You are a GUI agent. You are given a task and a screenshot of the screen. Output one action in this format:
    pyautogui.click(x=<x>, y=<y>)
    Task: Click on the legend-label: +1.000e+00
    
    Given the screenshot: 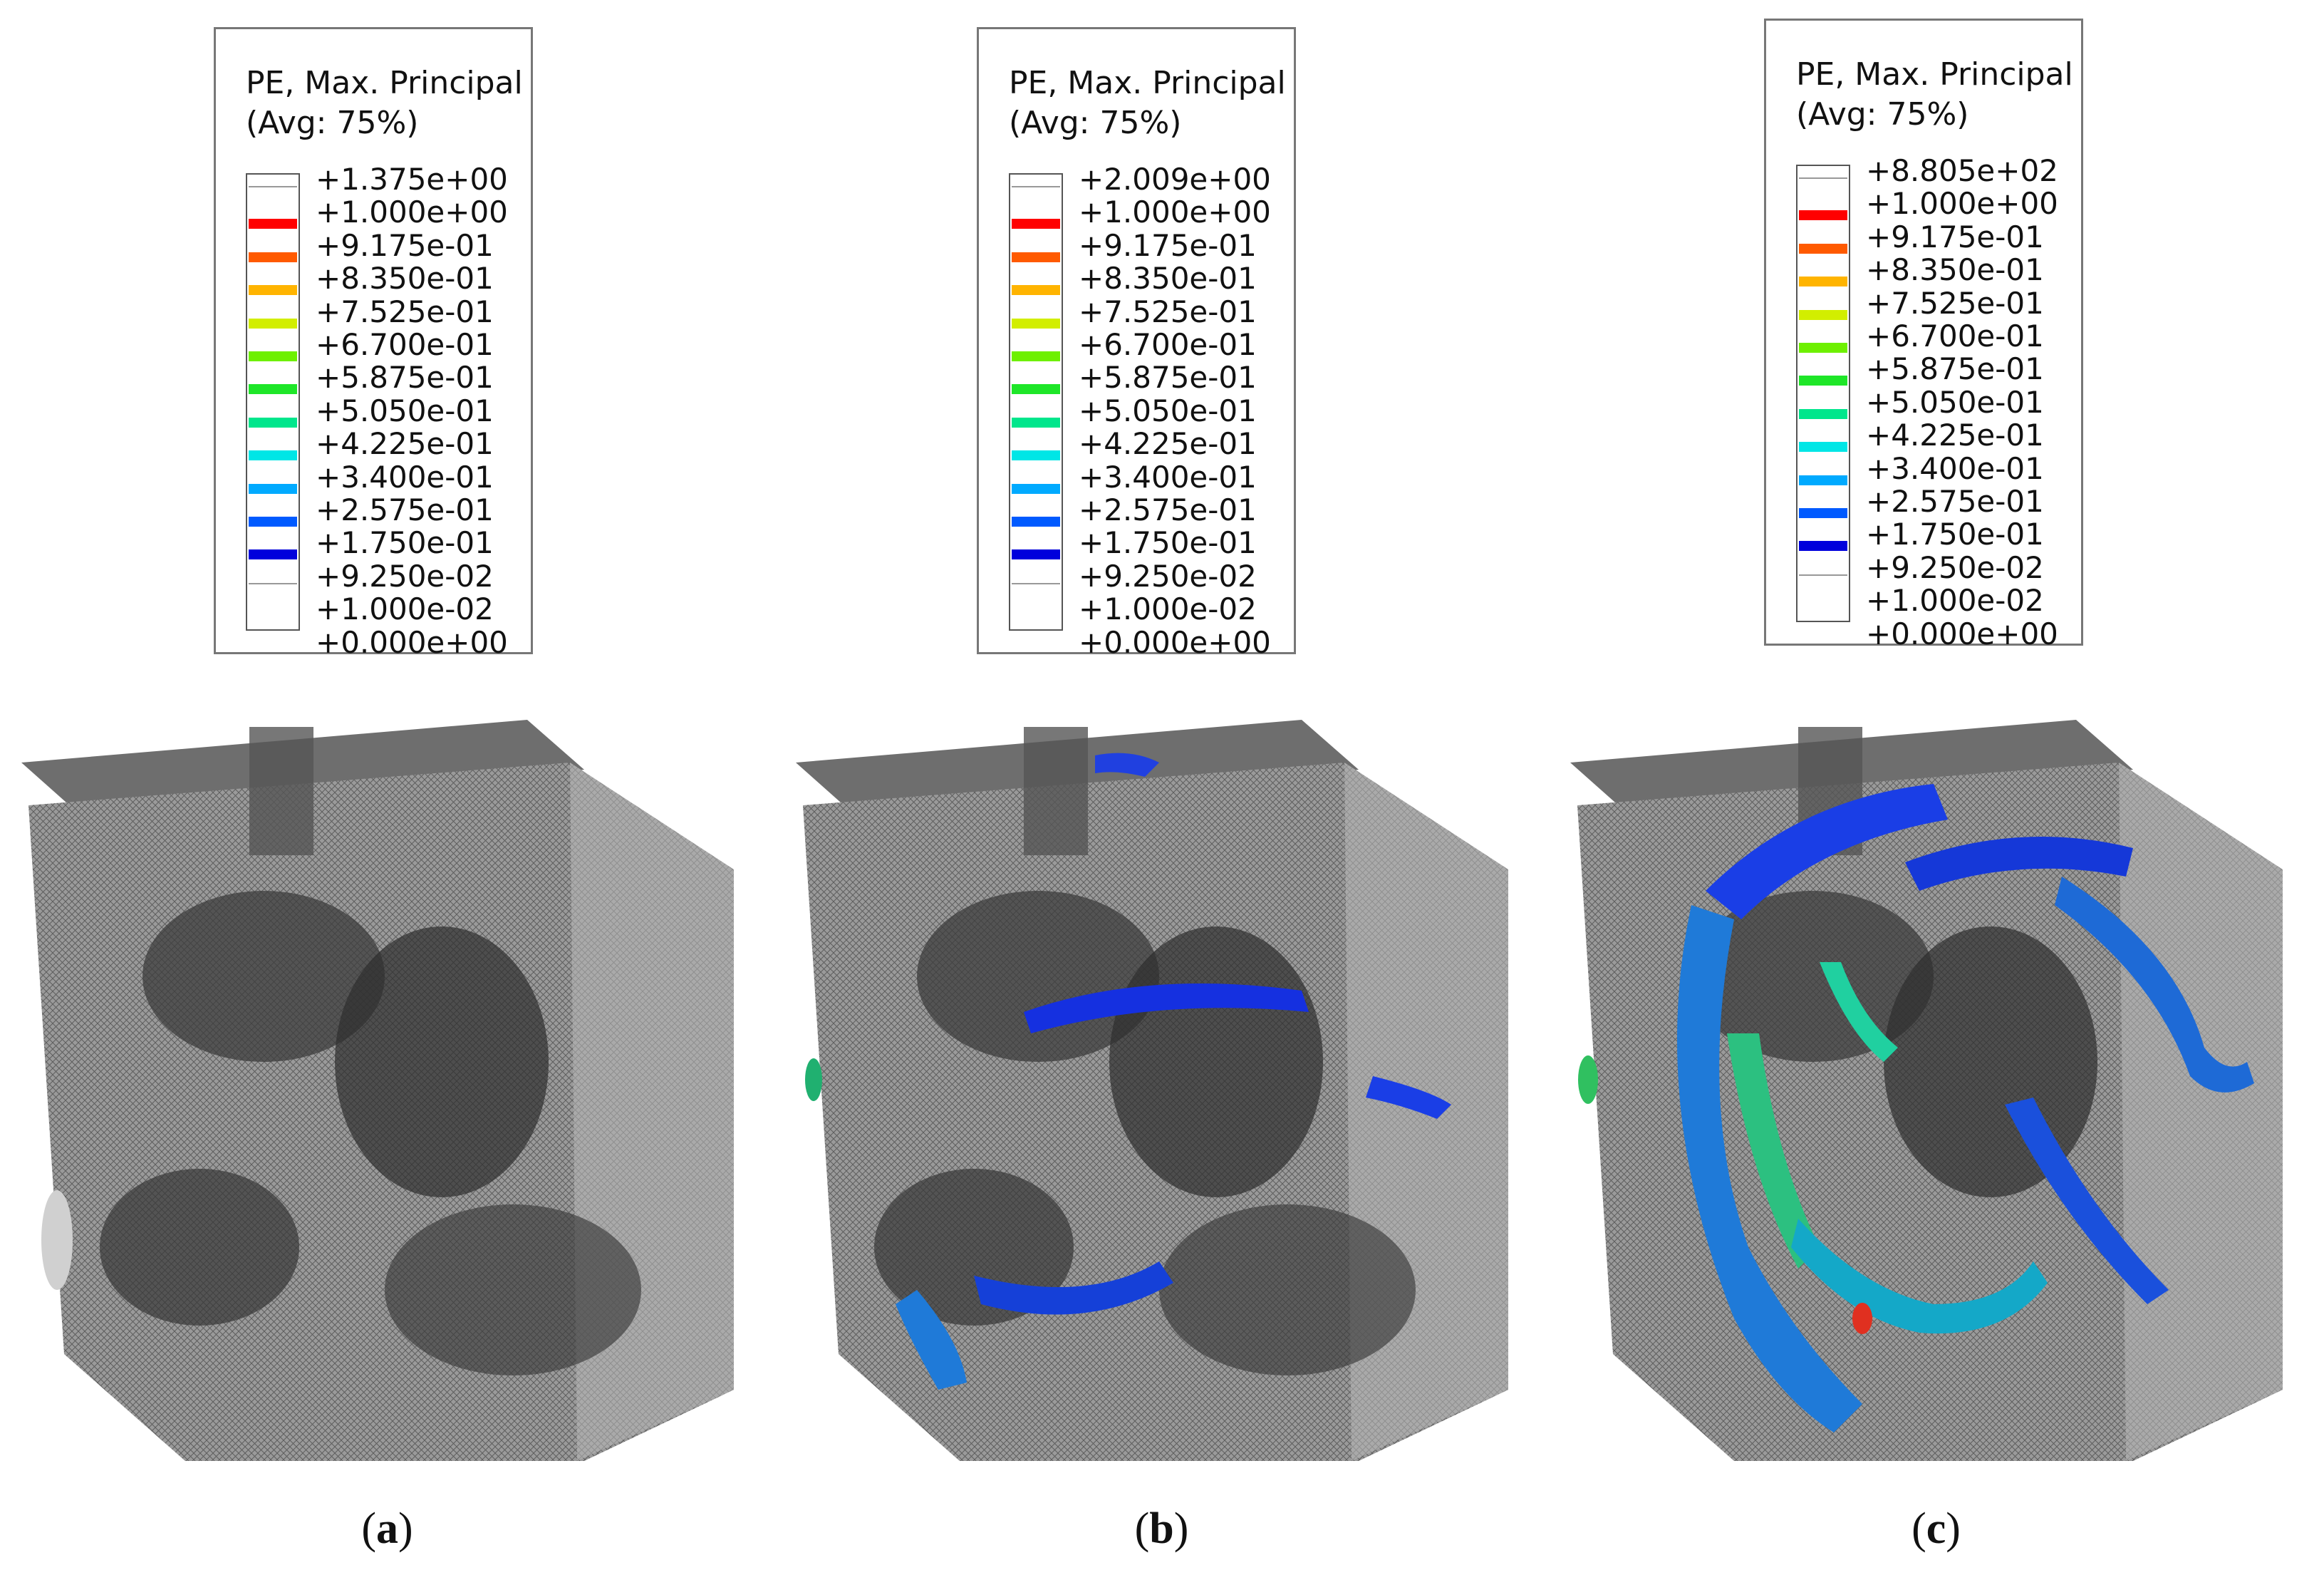 What is the action you would take?
    pyautogui.click(x=412, y=212)
    